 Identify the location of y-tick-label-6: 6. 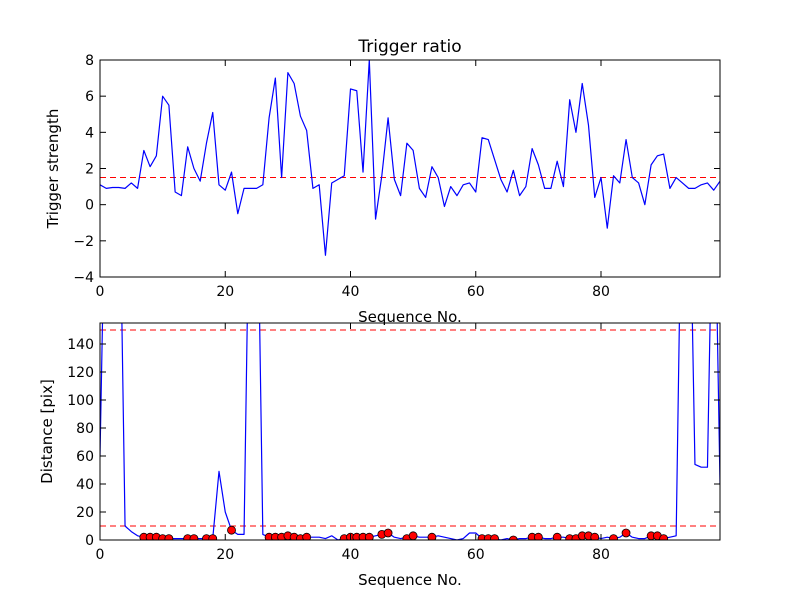
(89, 97).